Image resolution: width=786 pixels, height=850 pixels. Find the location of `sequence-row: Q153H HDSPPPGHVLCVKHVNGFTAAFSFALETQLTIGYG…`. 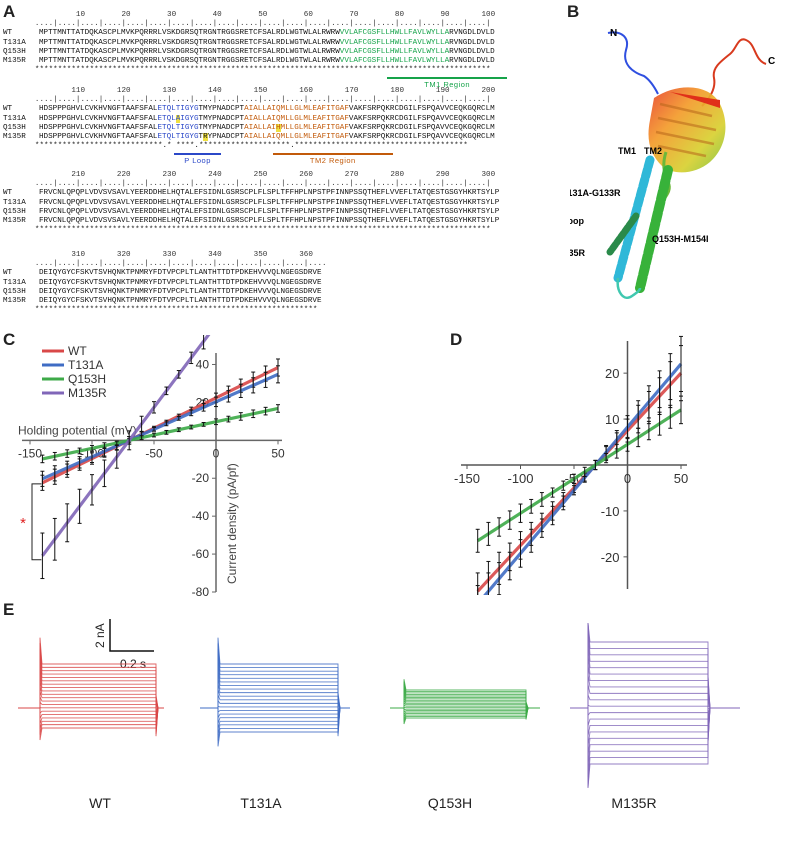

sequence-row: Q153H HDSPPPGHVLCVKHVNGFTAAFSFALETQLTIGYG… is located at coordinates (249, 128).